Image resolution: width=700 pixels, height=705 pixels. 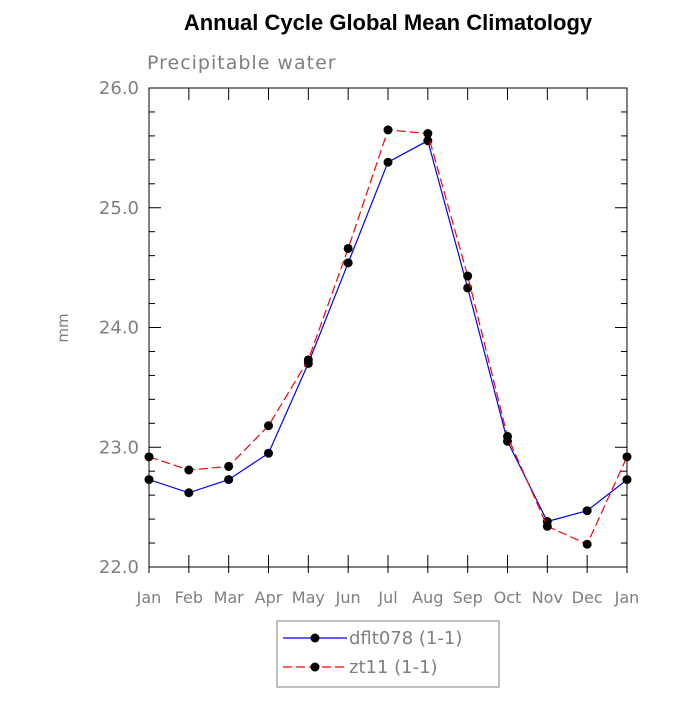 I want to click on y-tick-label: 26.0, so click(x=119, y=88).